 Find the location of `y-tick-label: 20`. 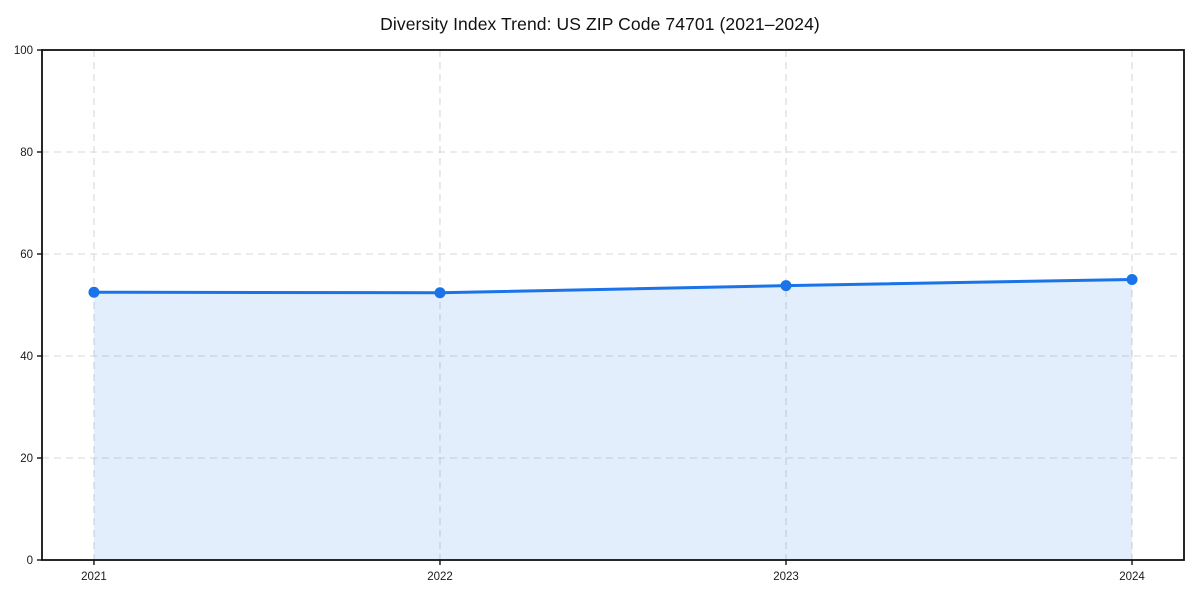

y-tick-label: 20 is located at coordinates (26, 459).